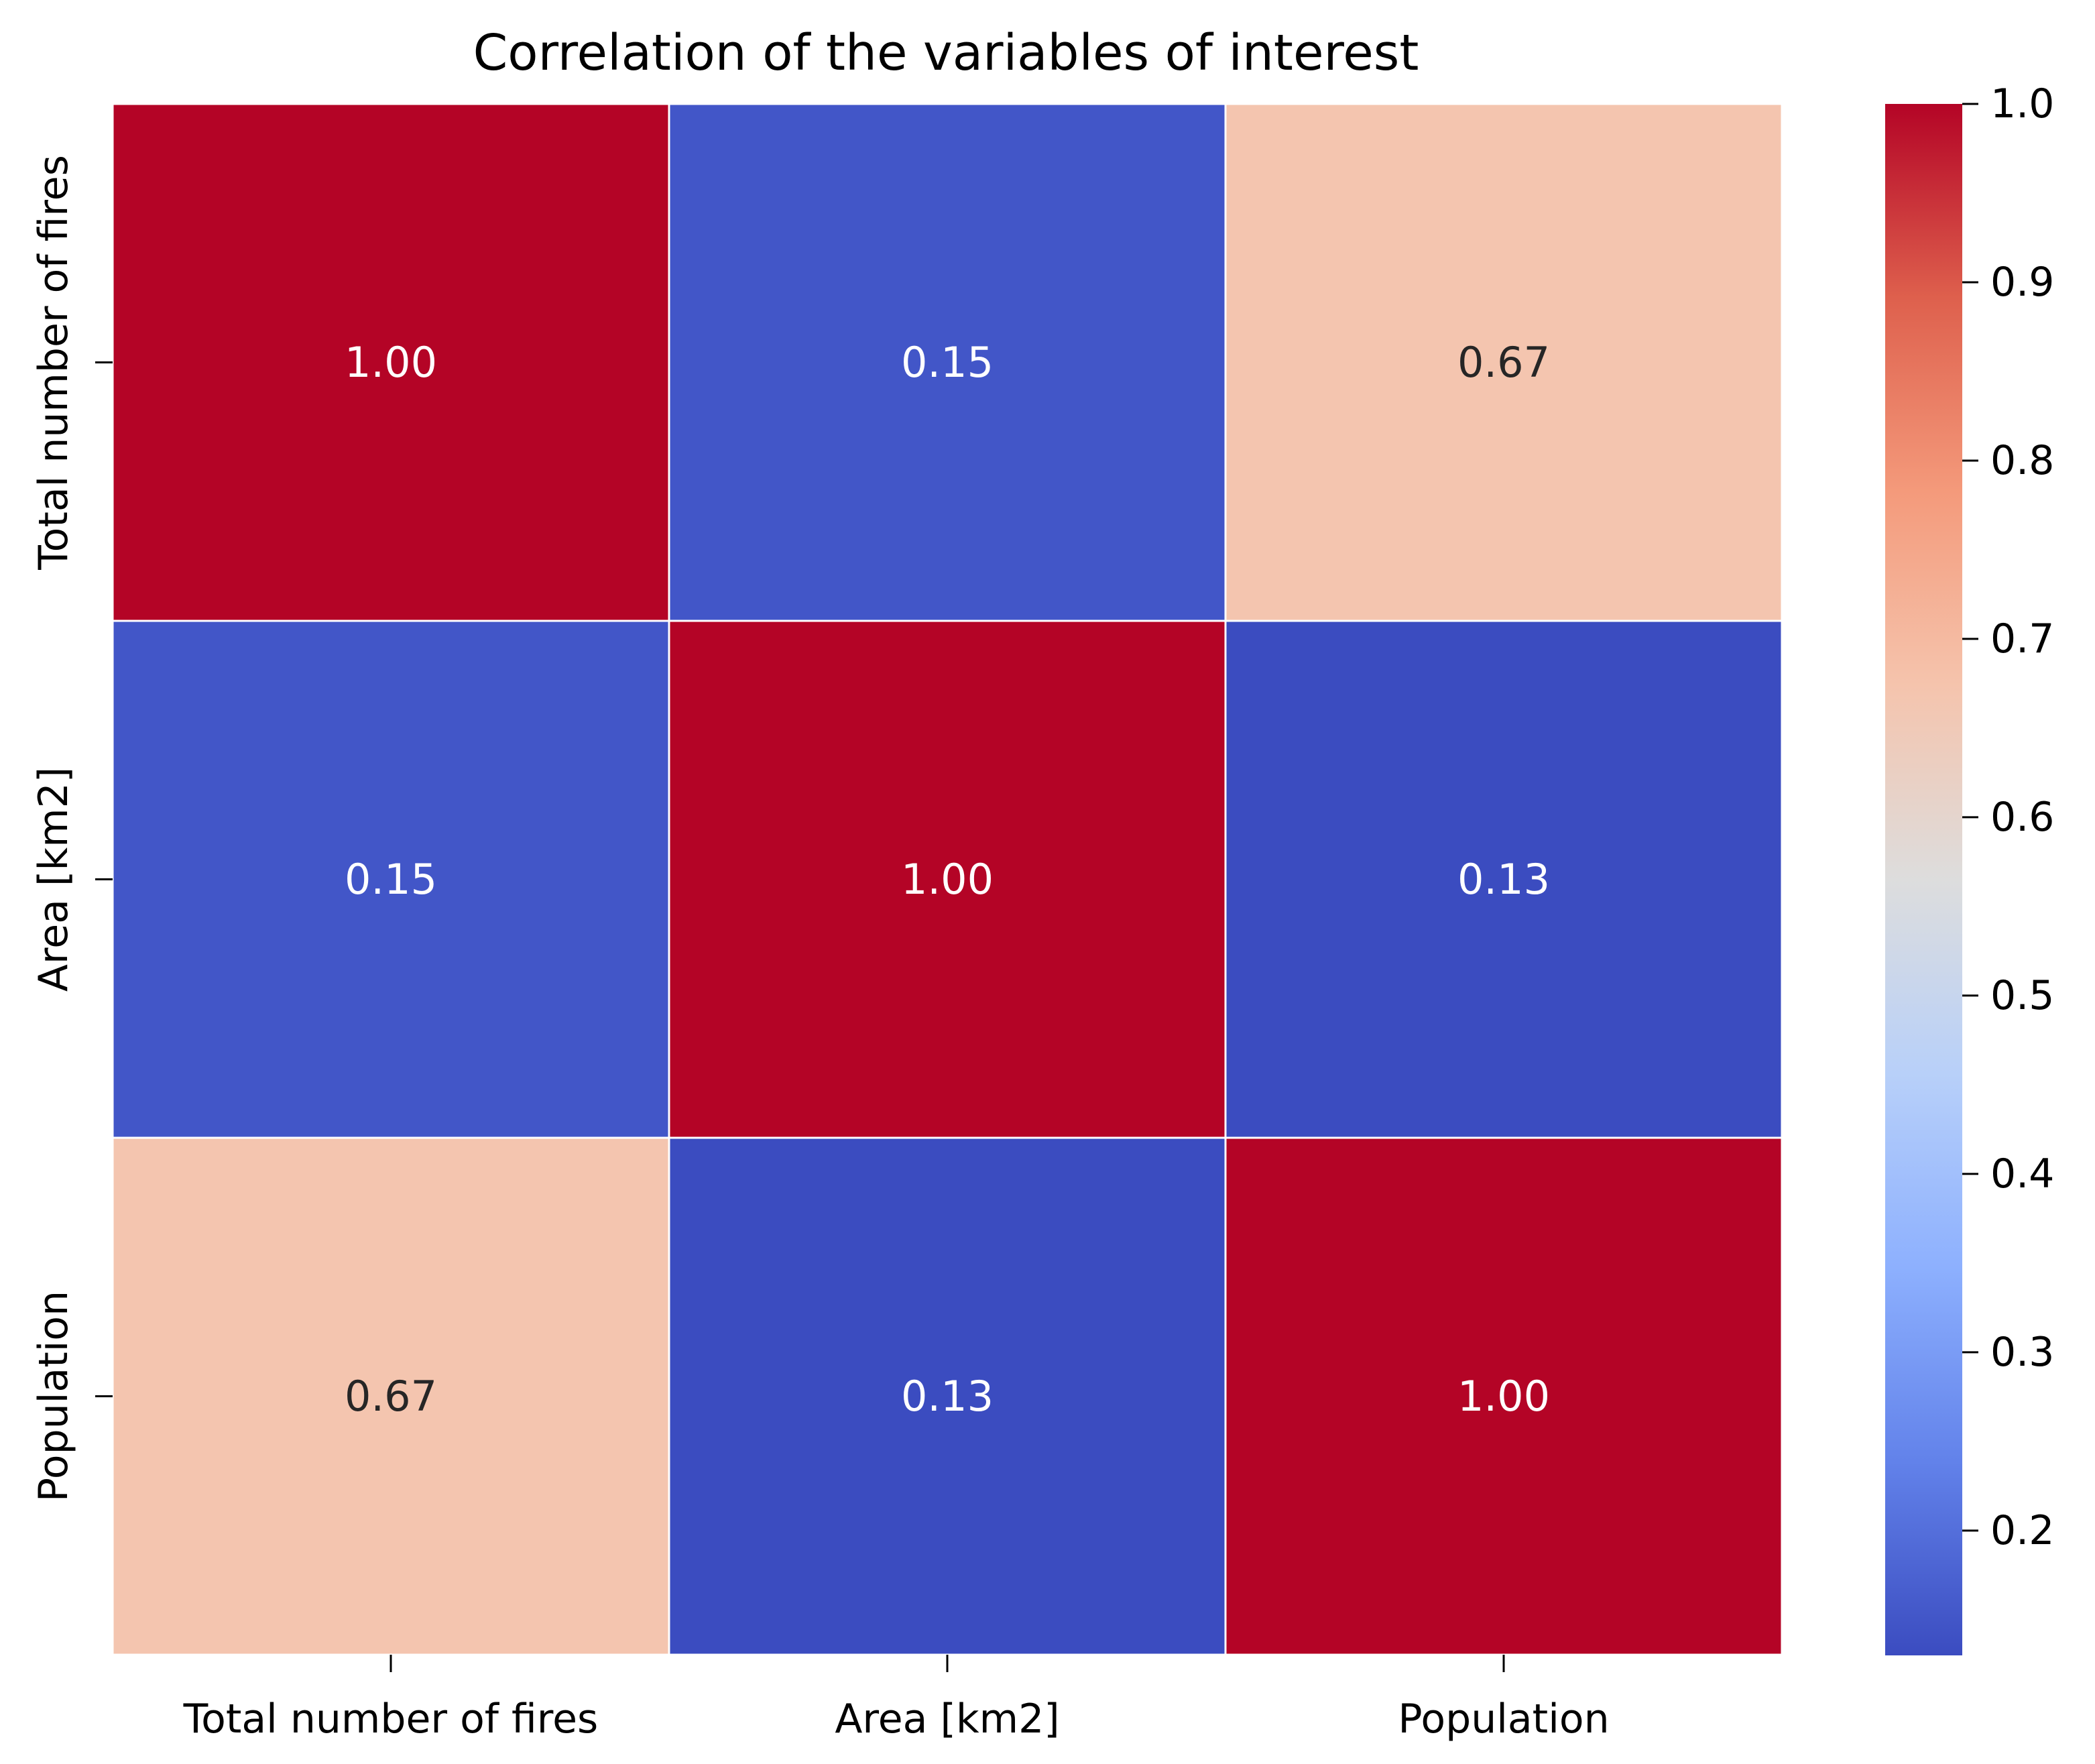 The width and height of the screenshot is (2095, 1764). I want to click on y-tick-label: Total number of fires, so click(53, 363).